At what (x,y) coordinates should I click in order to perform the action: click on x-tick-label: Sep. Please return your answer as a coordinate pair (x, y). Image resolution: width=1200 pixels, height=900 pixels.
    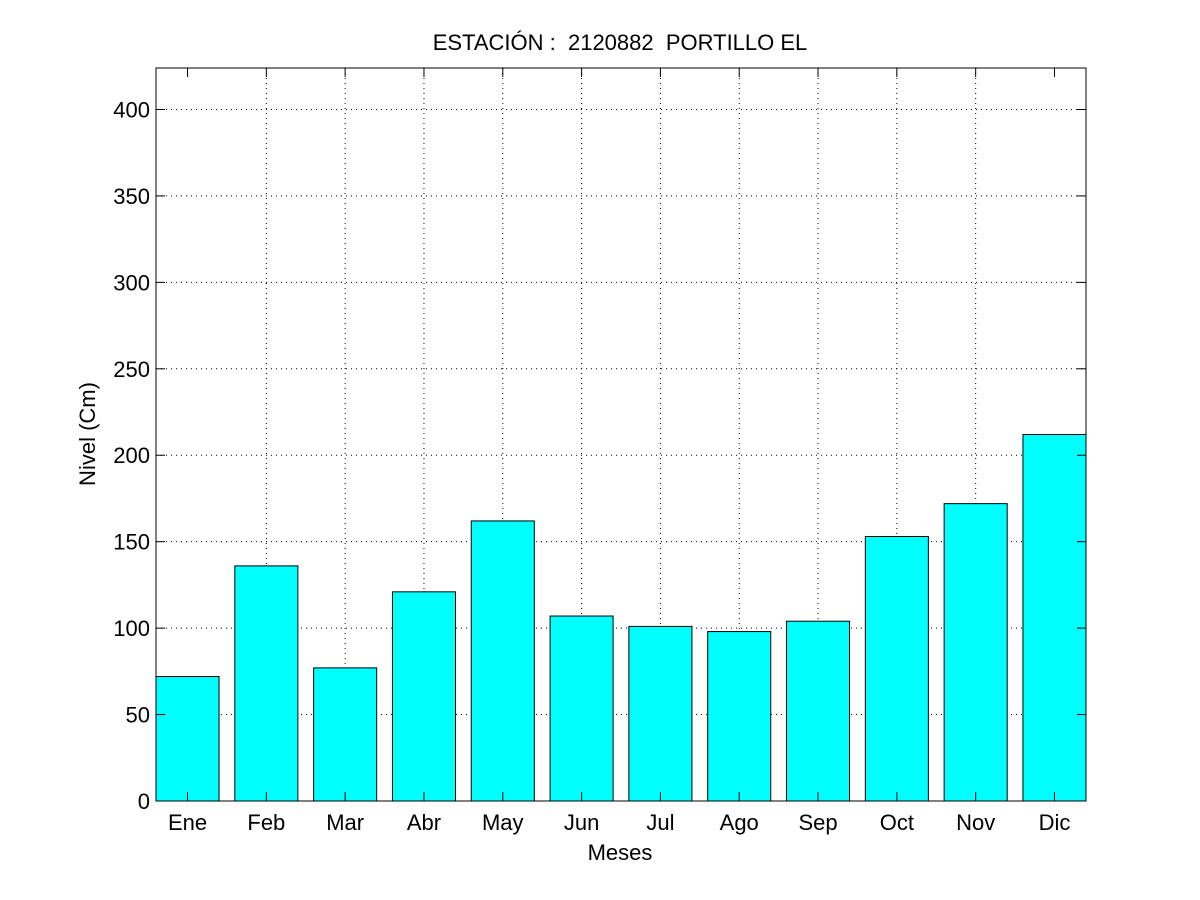
    Looking at the image, I should click on (817, 822).